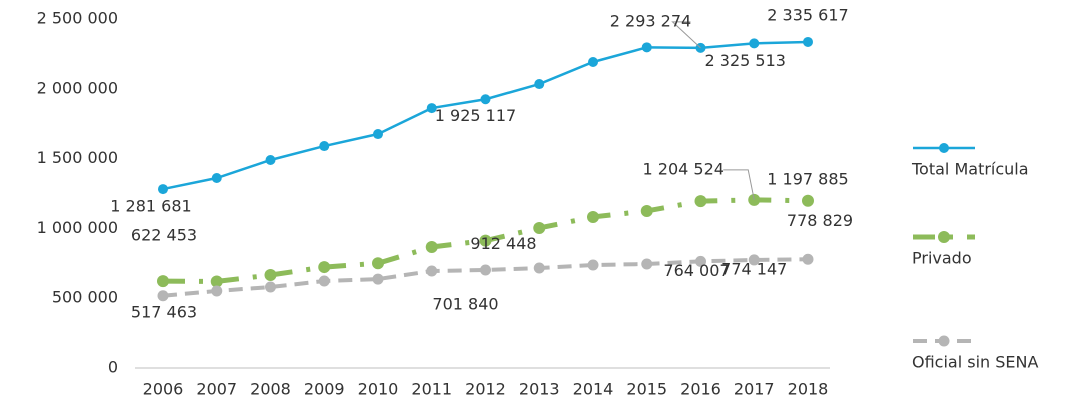 This screenshot has width=1073, height=403. I want to click on legend-label: Oficial sin SENA, so click(975, 362).